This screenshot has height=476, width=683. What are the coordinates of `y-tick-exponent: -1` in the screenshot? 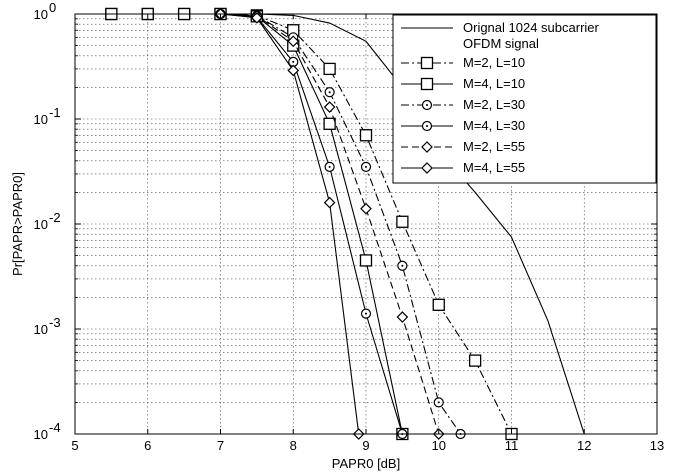 It's located at (55, 112).